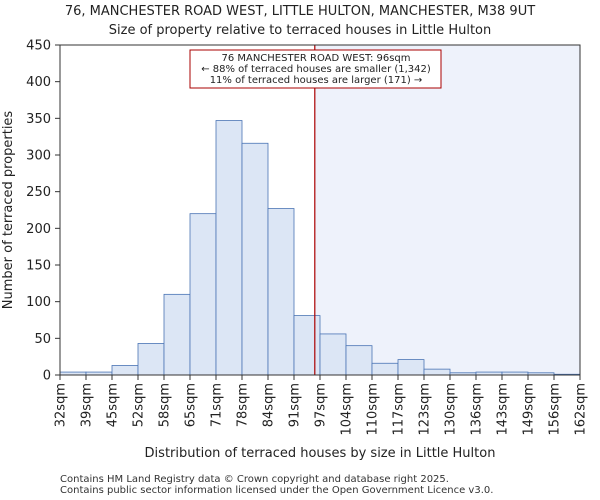  Describe the element at coordinates (451, 409) in the screenshot. I see `x-tick-label-130sqm: 130sqm` at that location.